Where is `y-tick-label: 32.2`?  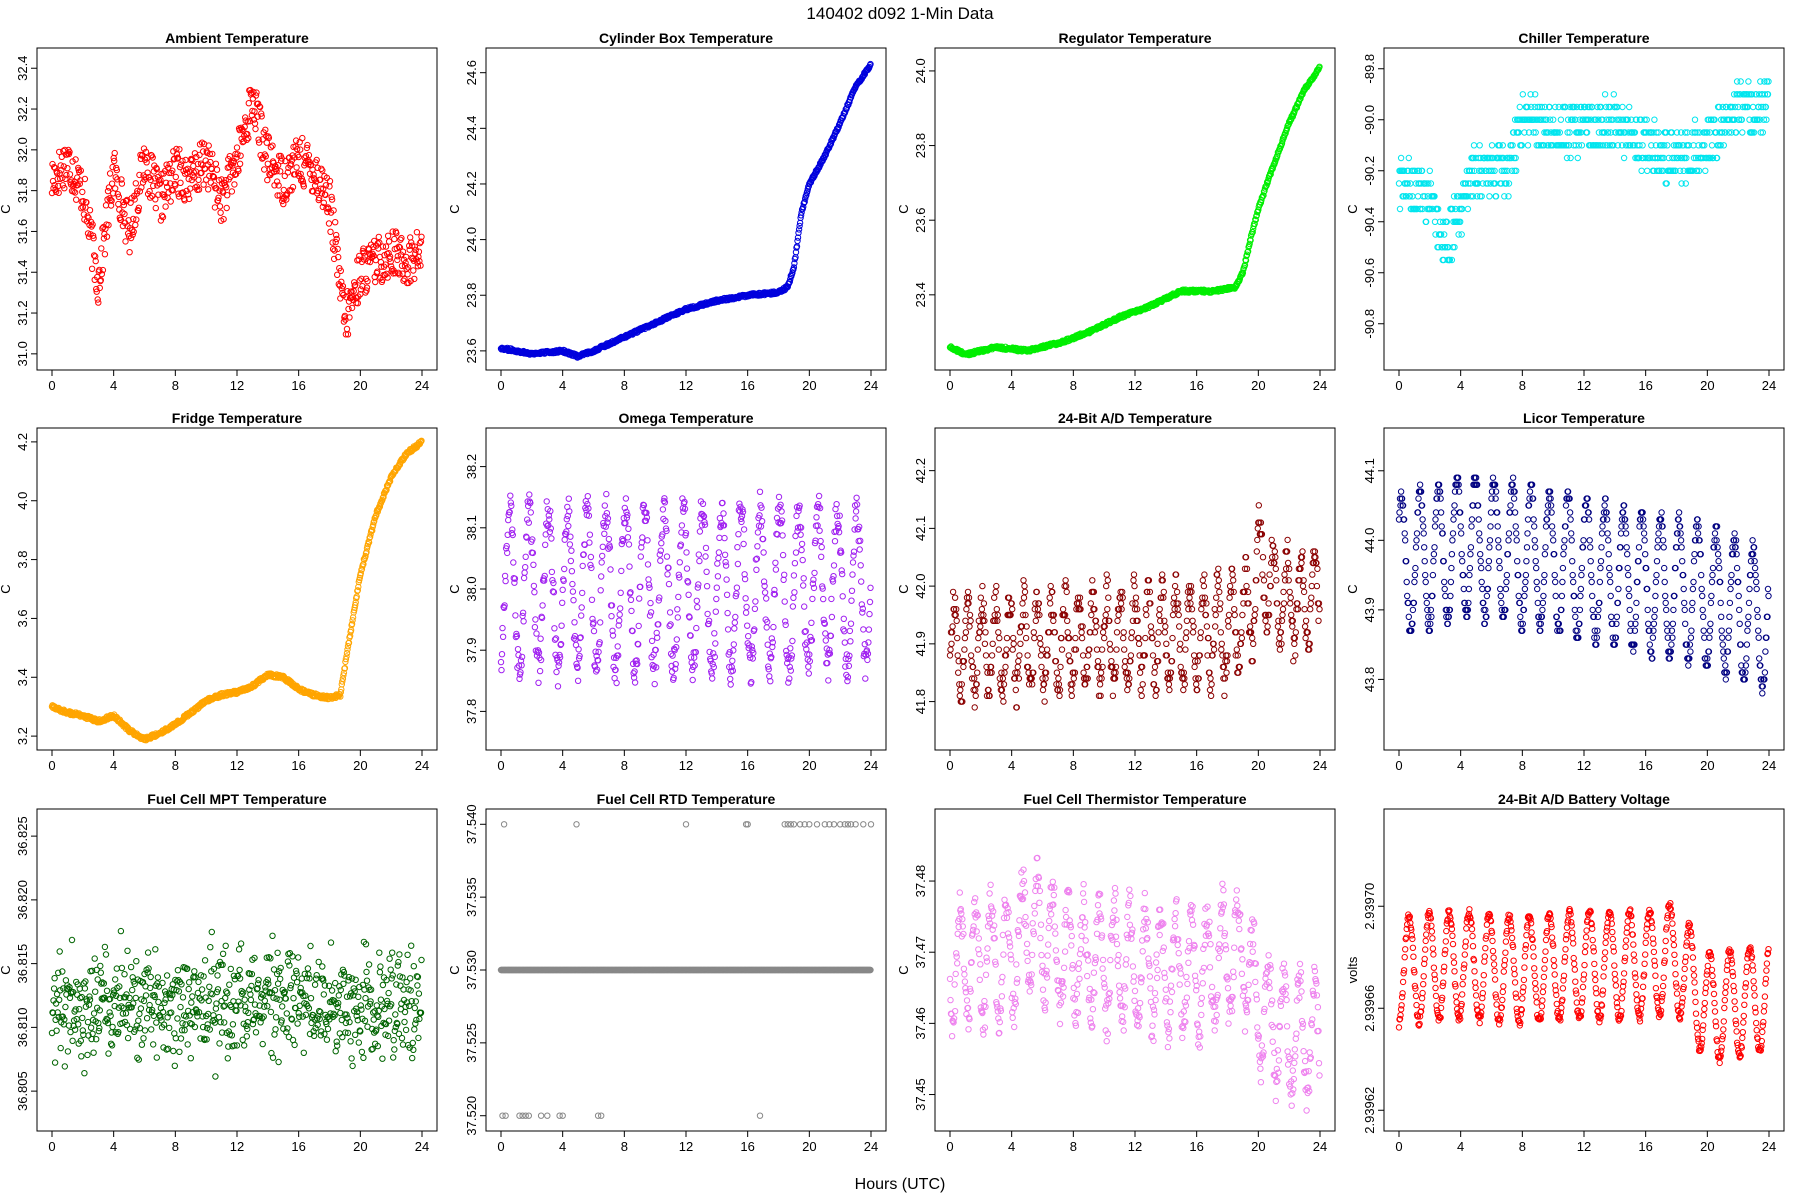
y-tick-label: 32.2 is located at coordinates (22, 108).